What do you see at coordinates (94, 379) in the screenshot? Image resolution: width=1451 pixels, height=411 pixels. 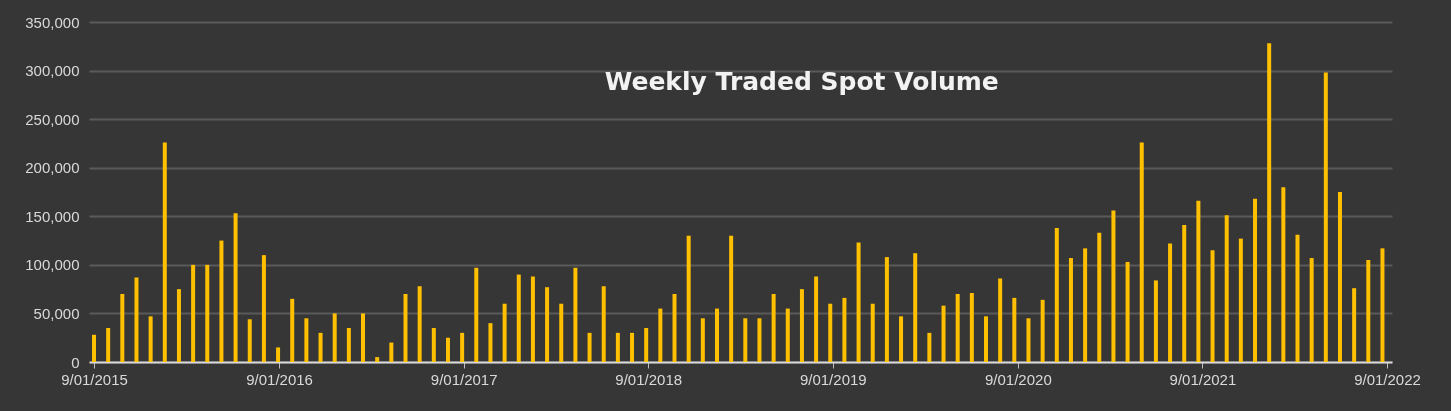 I see `x-tick-label: 9/01/2015` at bounding box center [94, 379].